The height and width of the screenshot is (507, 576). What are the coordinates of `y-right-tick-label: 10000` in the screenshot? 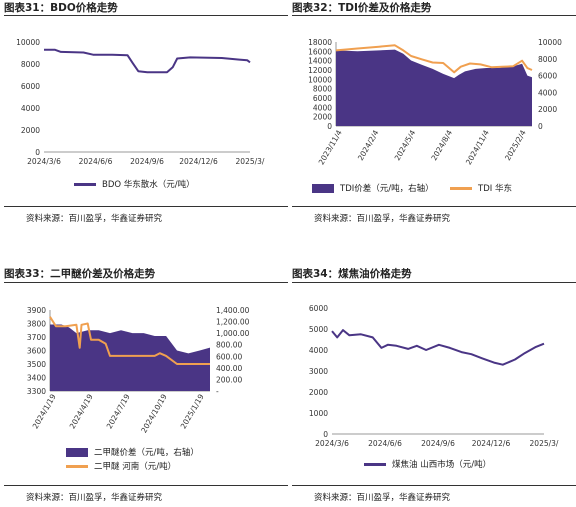 It's located at (550, 42).